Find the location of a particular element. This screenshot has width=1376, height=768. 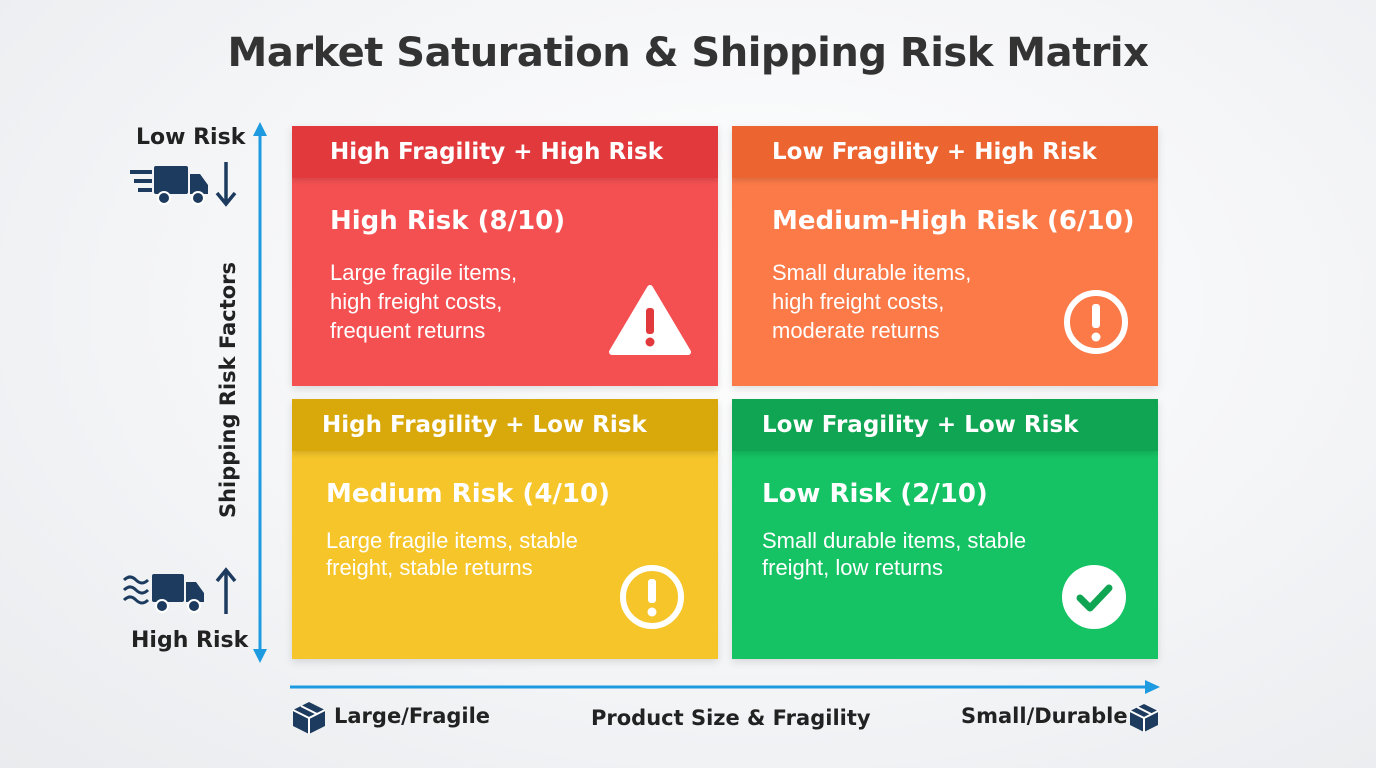

description-line: frequent returns is located at coordinates (408, 330).